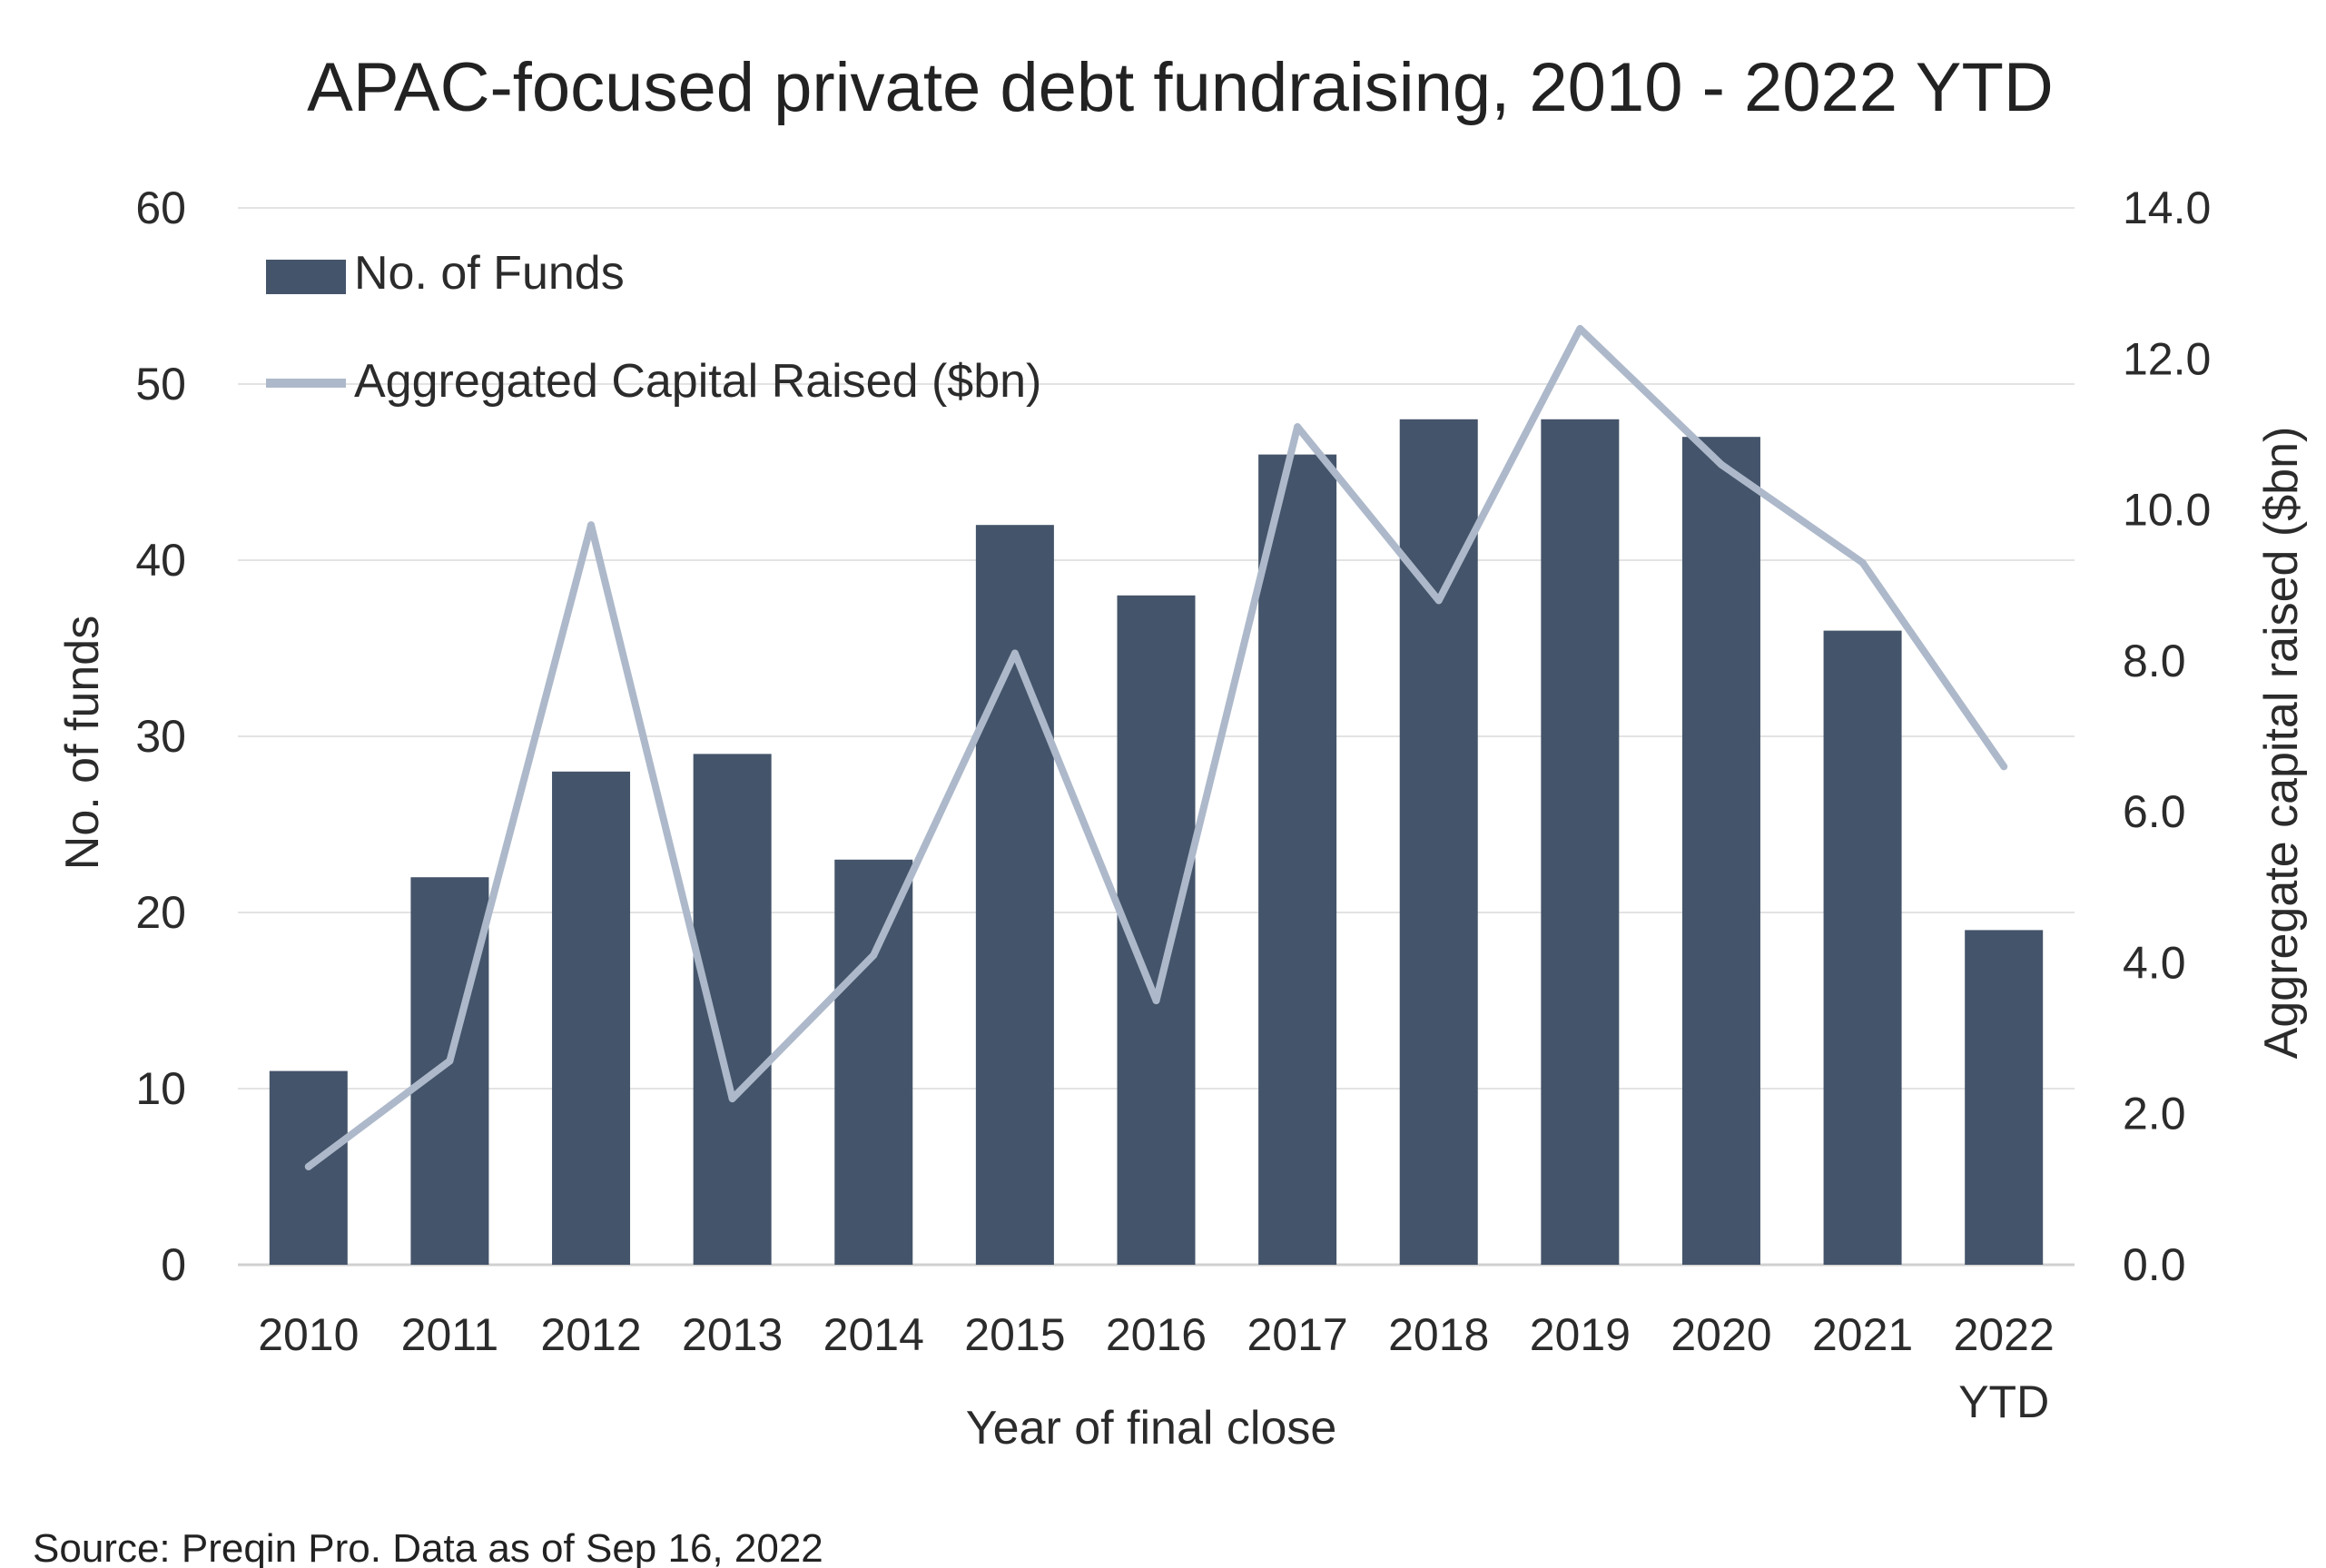  I want to click on x-tick-label: 2013, so click(732, 1334).